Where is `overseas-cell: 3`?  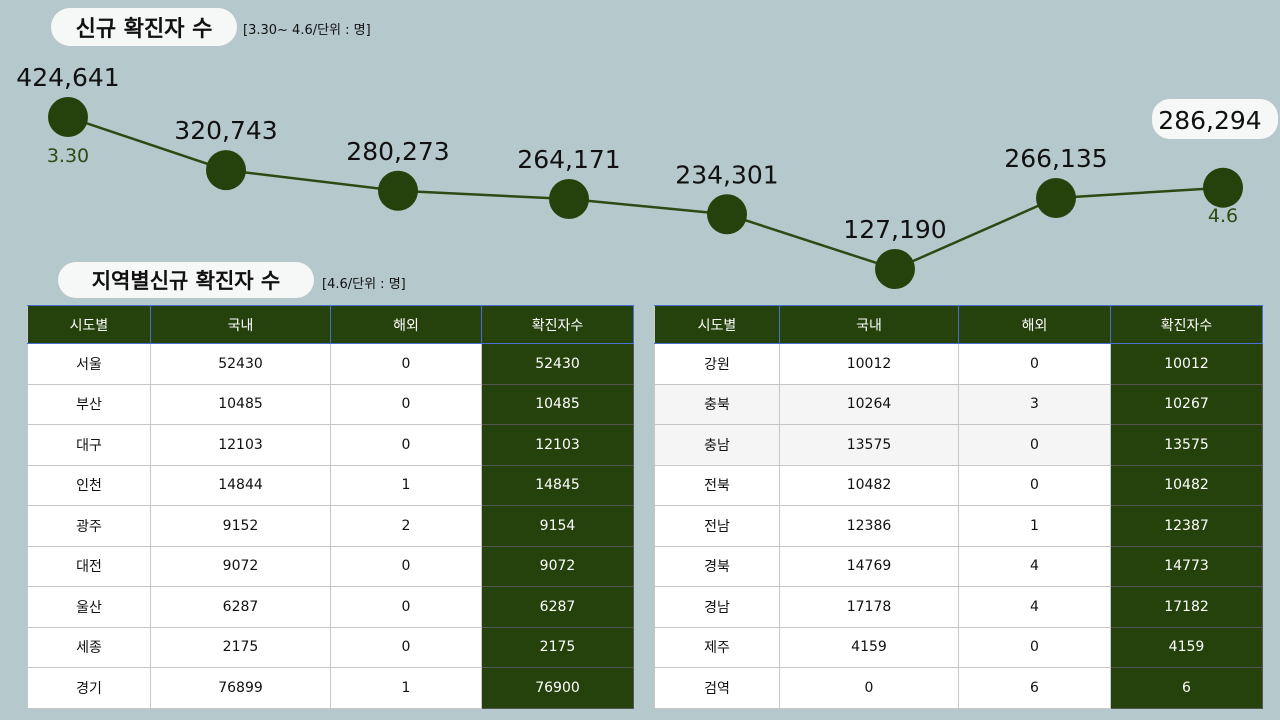 overseas-cell: 3 is located at coordinates (1034, 404).